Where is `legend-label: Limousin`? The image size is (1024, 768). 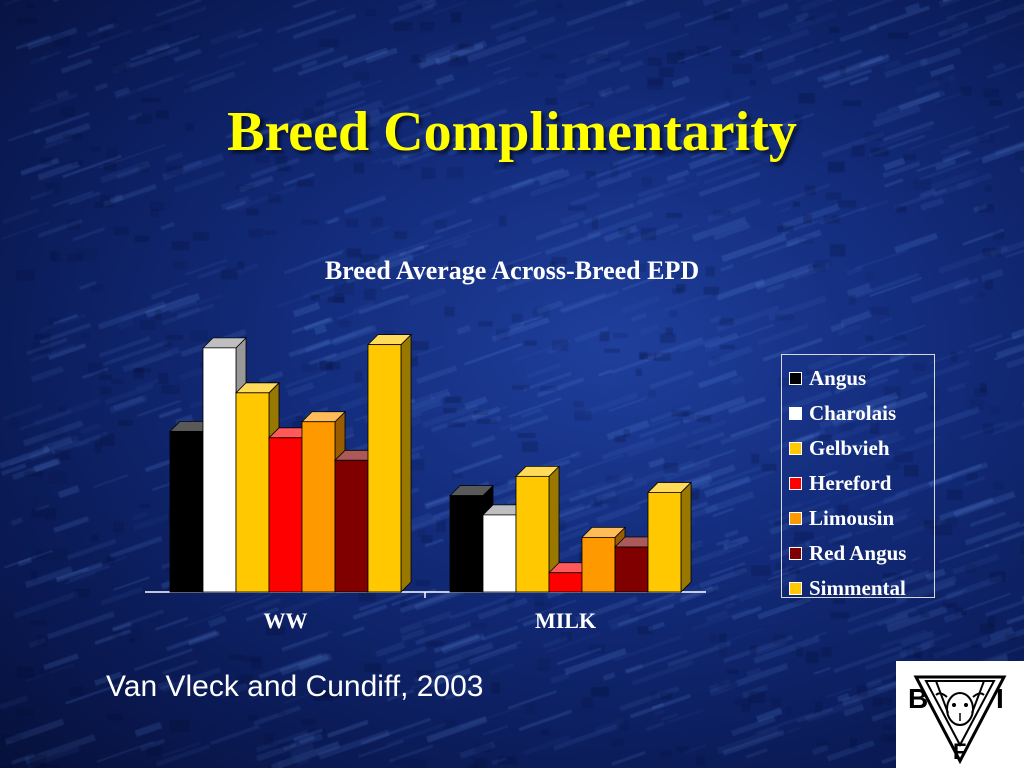
legend-label: Limousin is located at coordinates (852, 518).